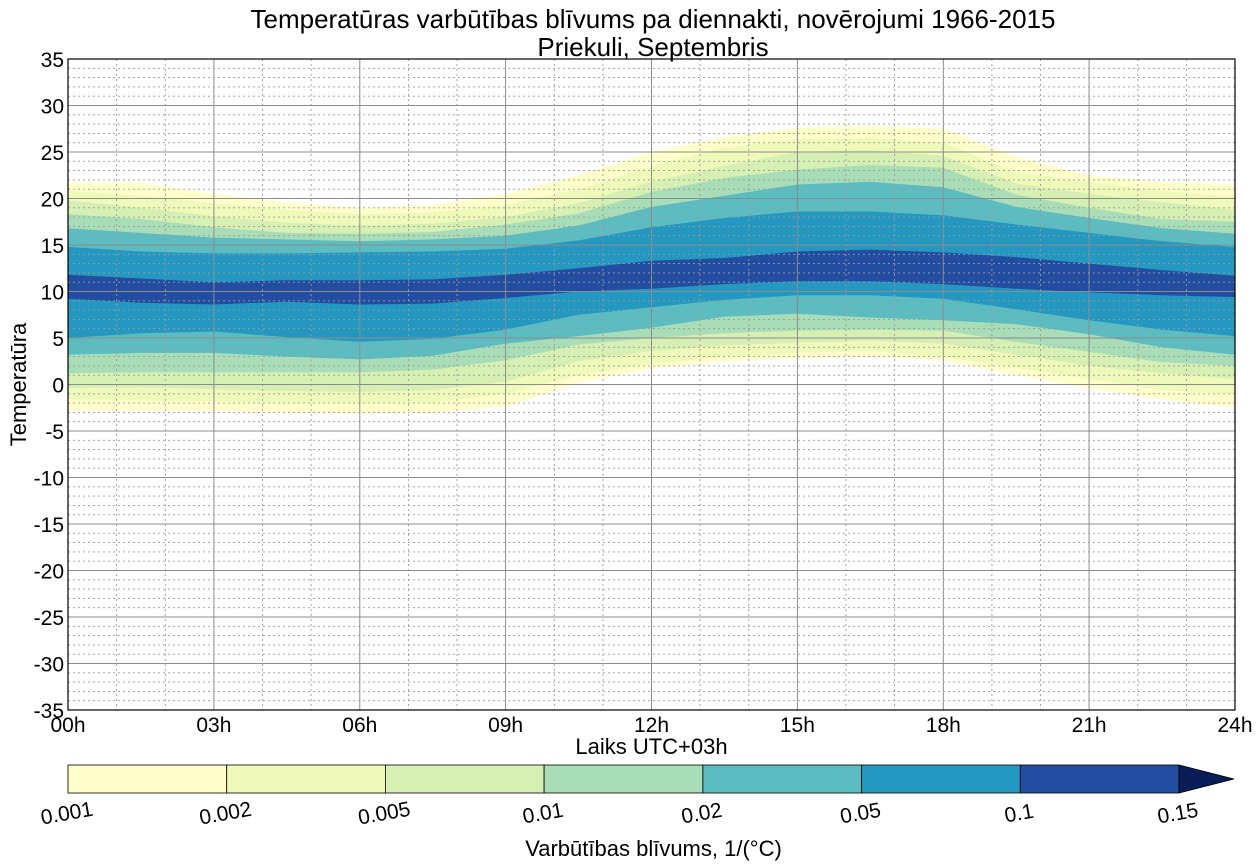 The width and height of the screenshot is (1260, 868). I want to click on y-axis-label: Temperatūra, so click(18, 384).